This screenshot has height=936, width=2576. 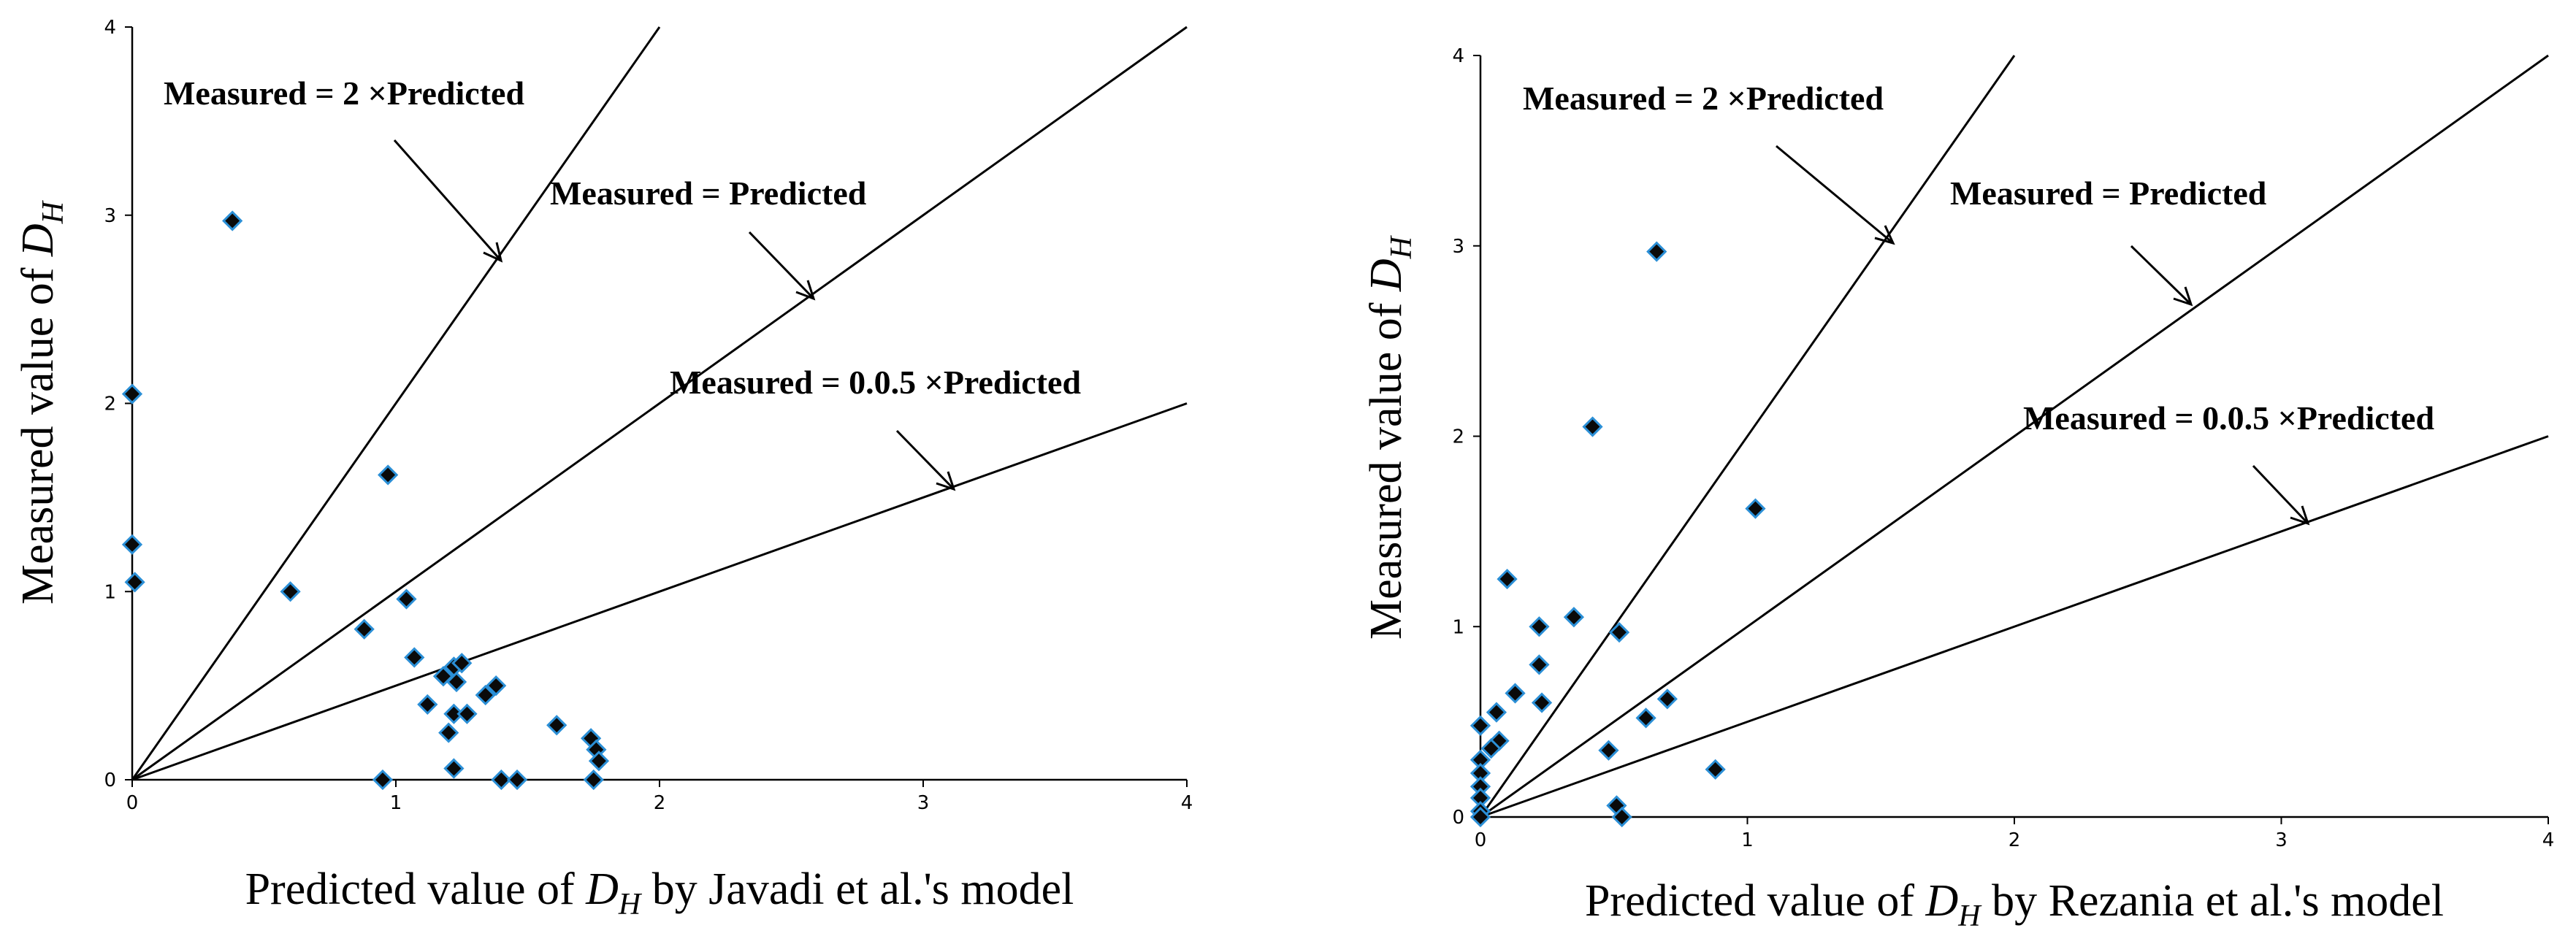 I want to click on x-axis-title-rest: by Javadi et al.'s model, so click(x=857, y=889).